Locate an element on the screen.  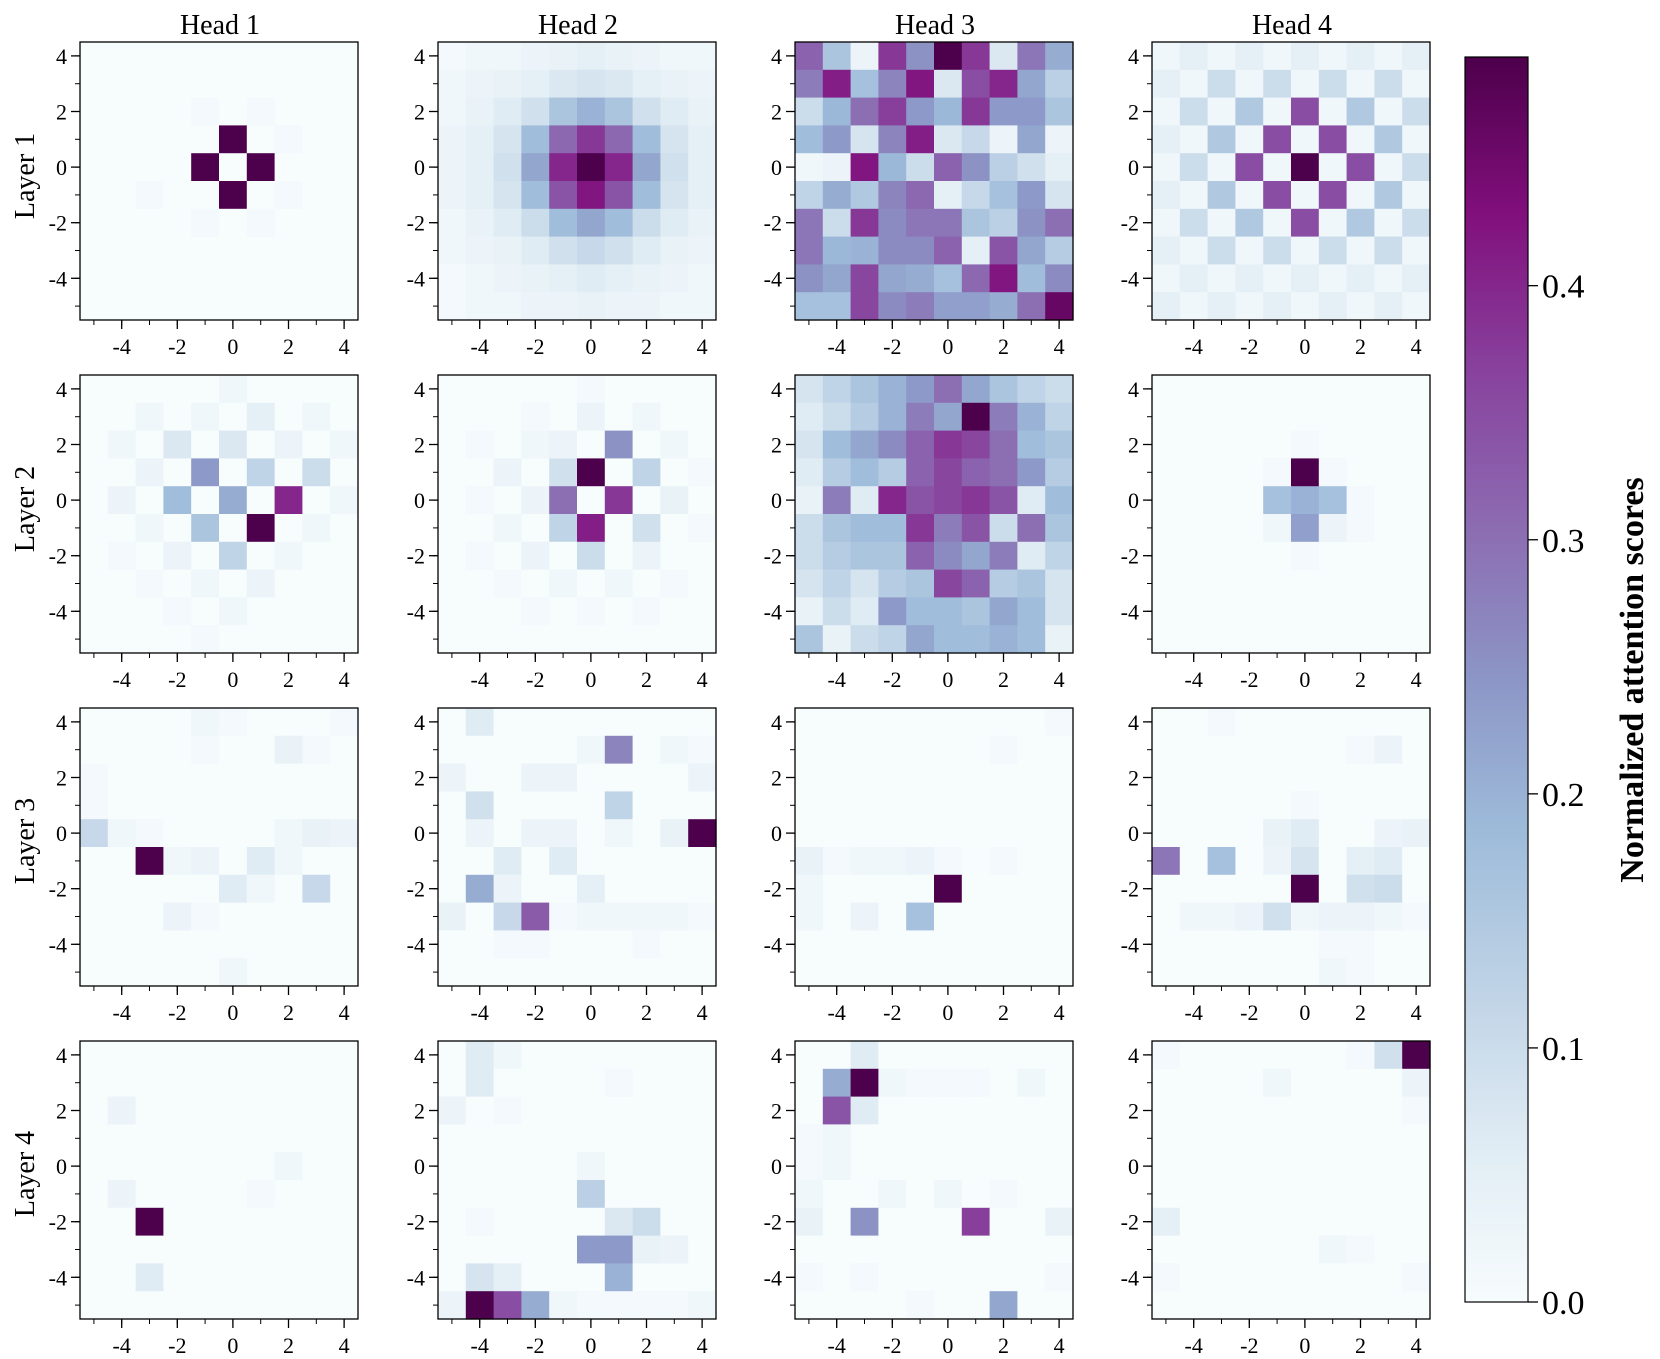
colorbar-tick-label: 0.0 is located at coordinates (1563, 1303).